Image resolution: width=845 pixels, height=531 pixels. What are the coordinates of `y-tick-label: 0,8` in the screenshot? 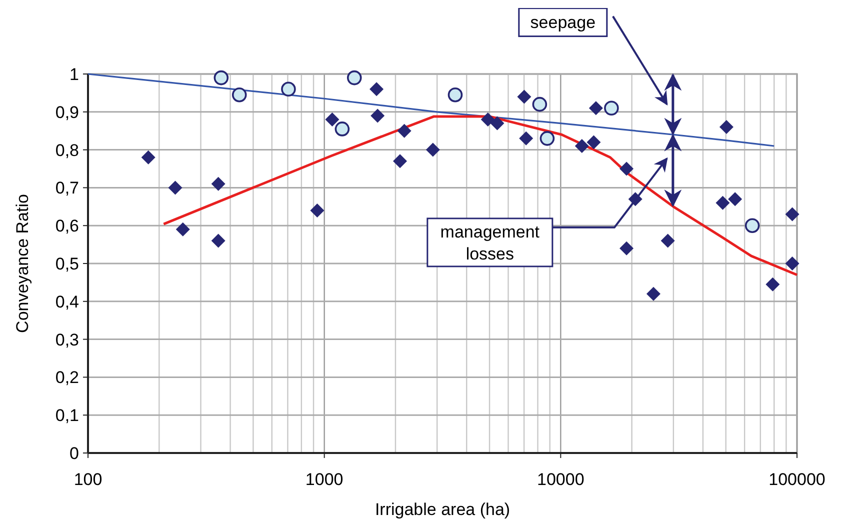 It's located at (67, 150).